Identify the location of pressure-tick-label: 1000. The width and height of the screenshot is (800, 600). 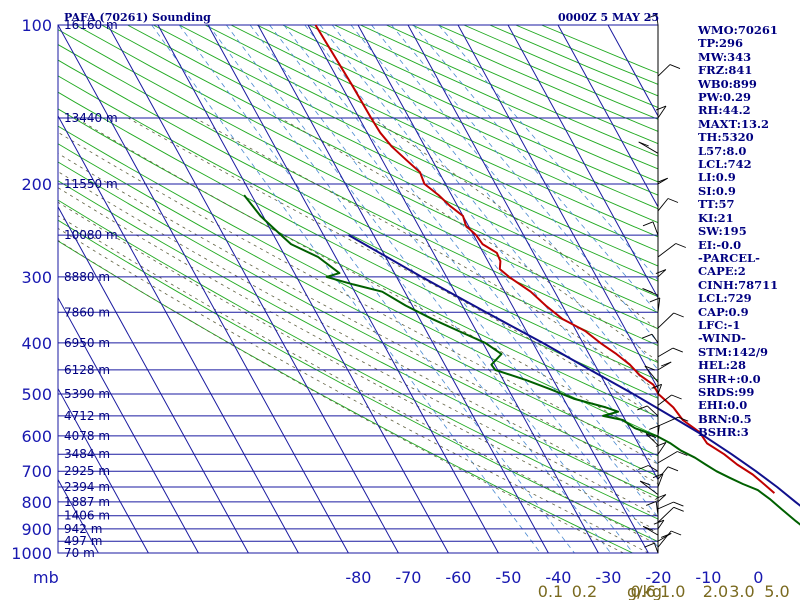
(31, 553).